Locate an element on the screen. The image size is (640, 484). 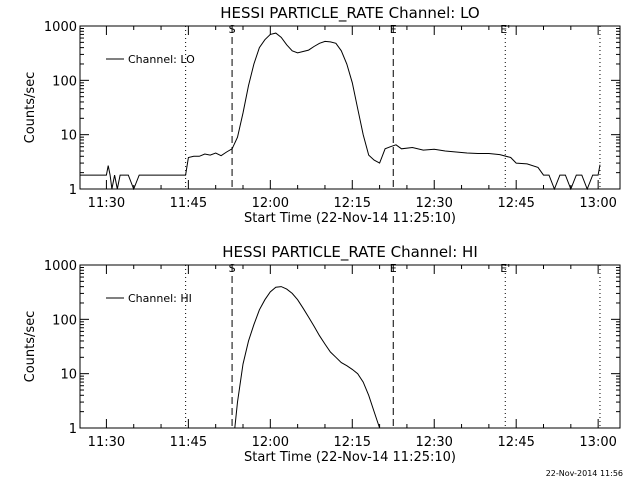
chart-lo-marker-label: S is located at coordinates (232, 29).